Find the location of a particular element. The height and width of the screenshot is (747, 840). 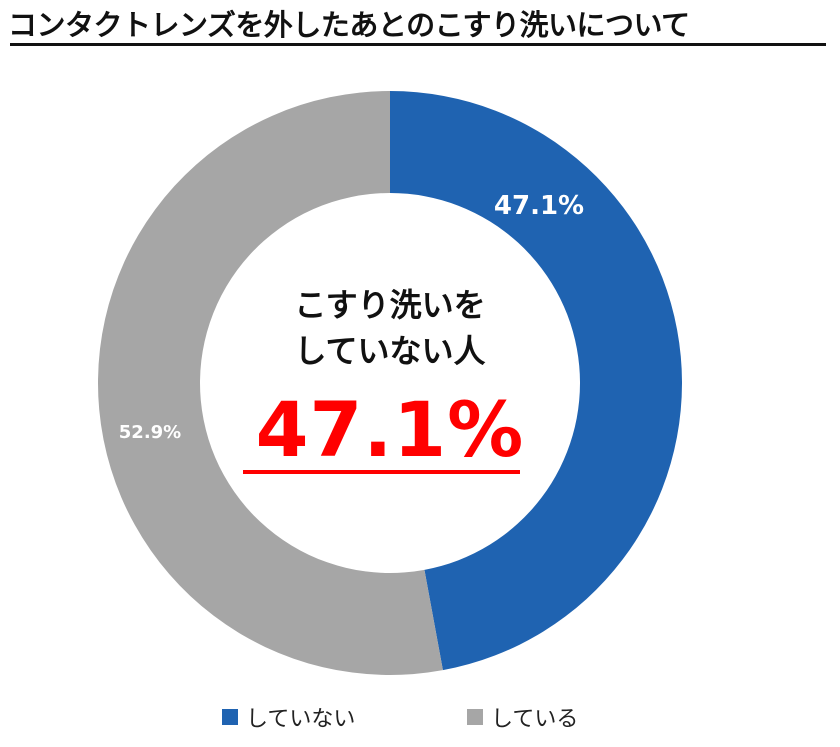

chart-title: コンタクトレンズを外したあとのこすり洗いについて is located at coordinates (349, 25).